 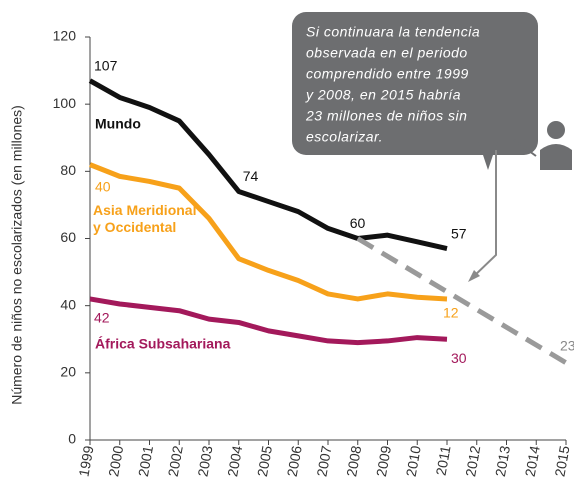 I want to click on callout-arrow, so click(x=484, y=214).